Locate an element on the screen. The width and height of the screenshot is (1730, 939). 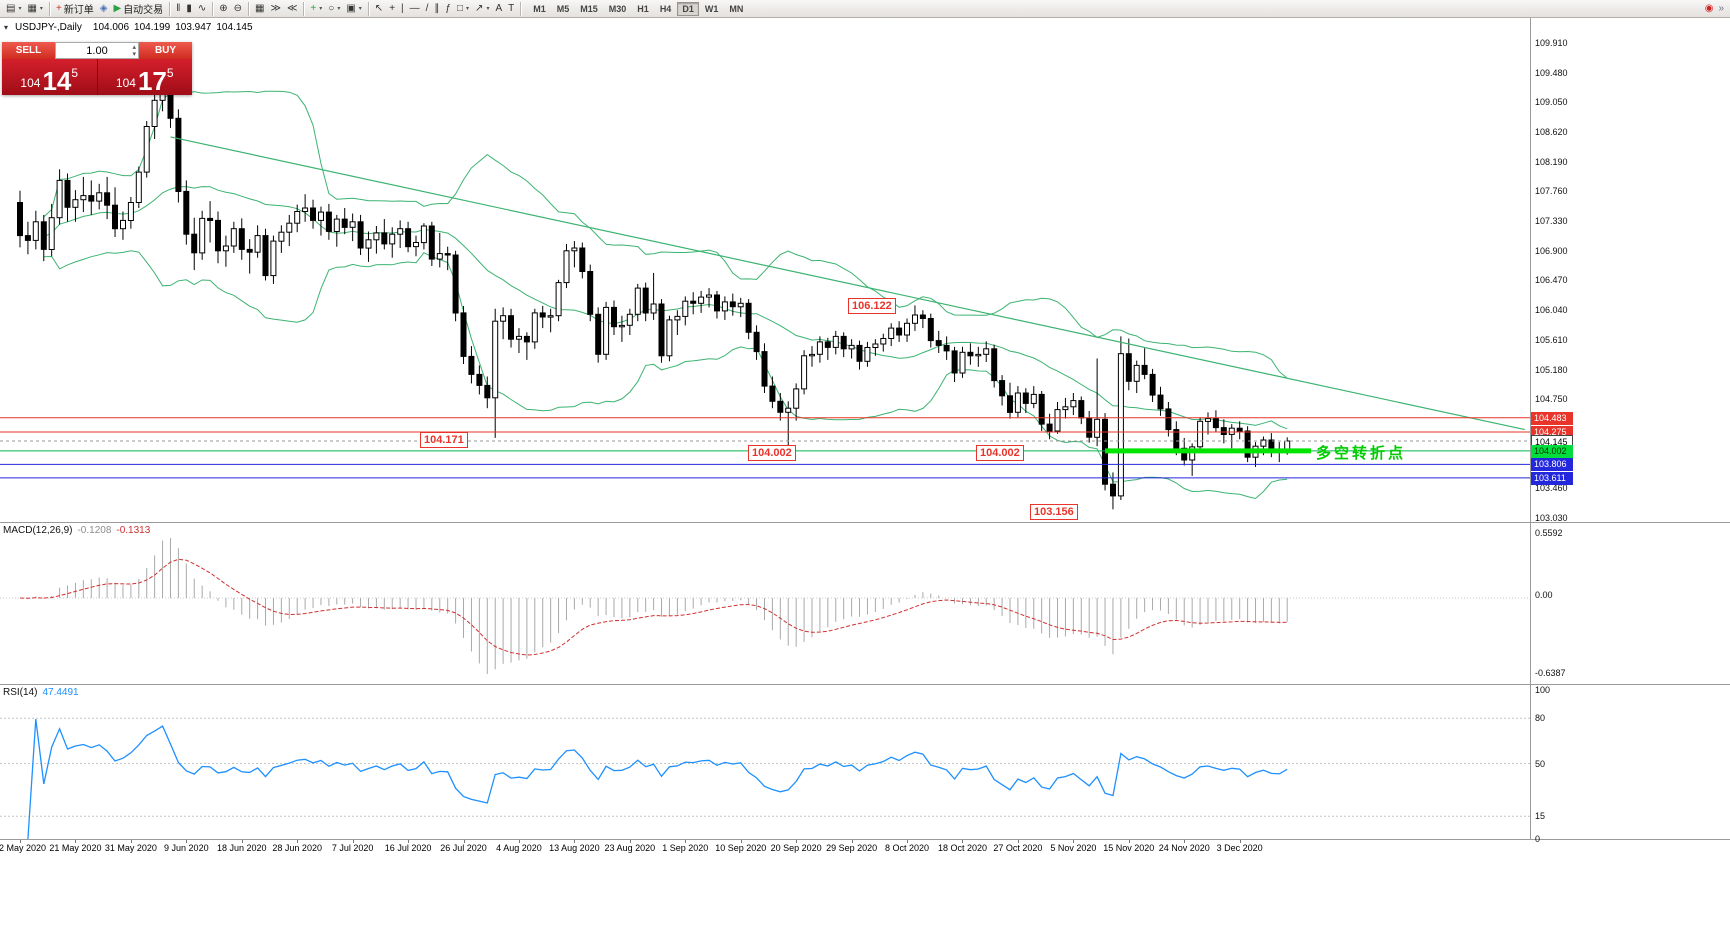
toolbar-separator is located at coordinates (170, 8).